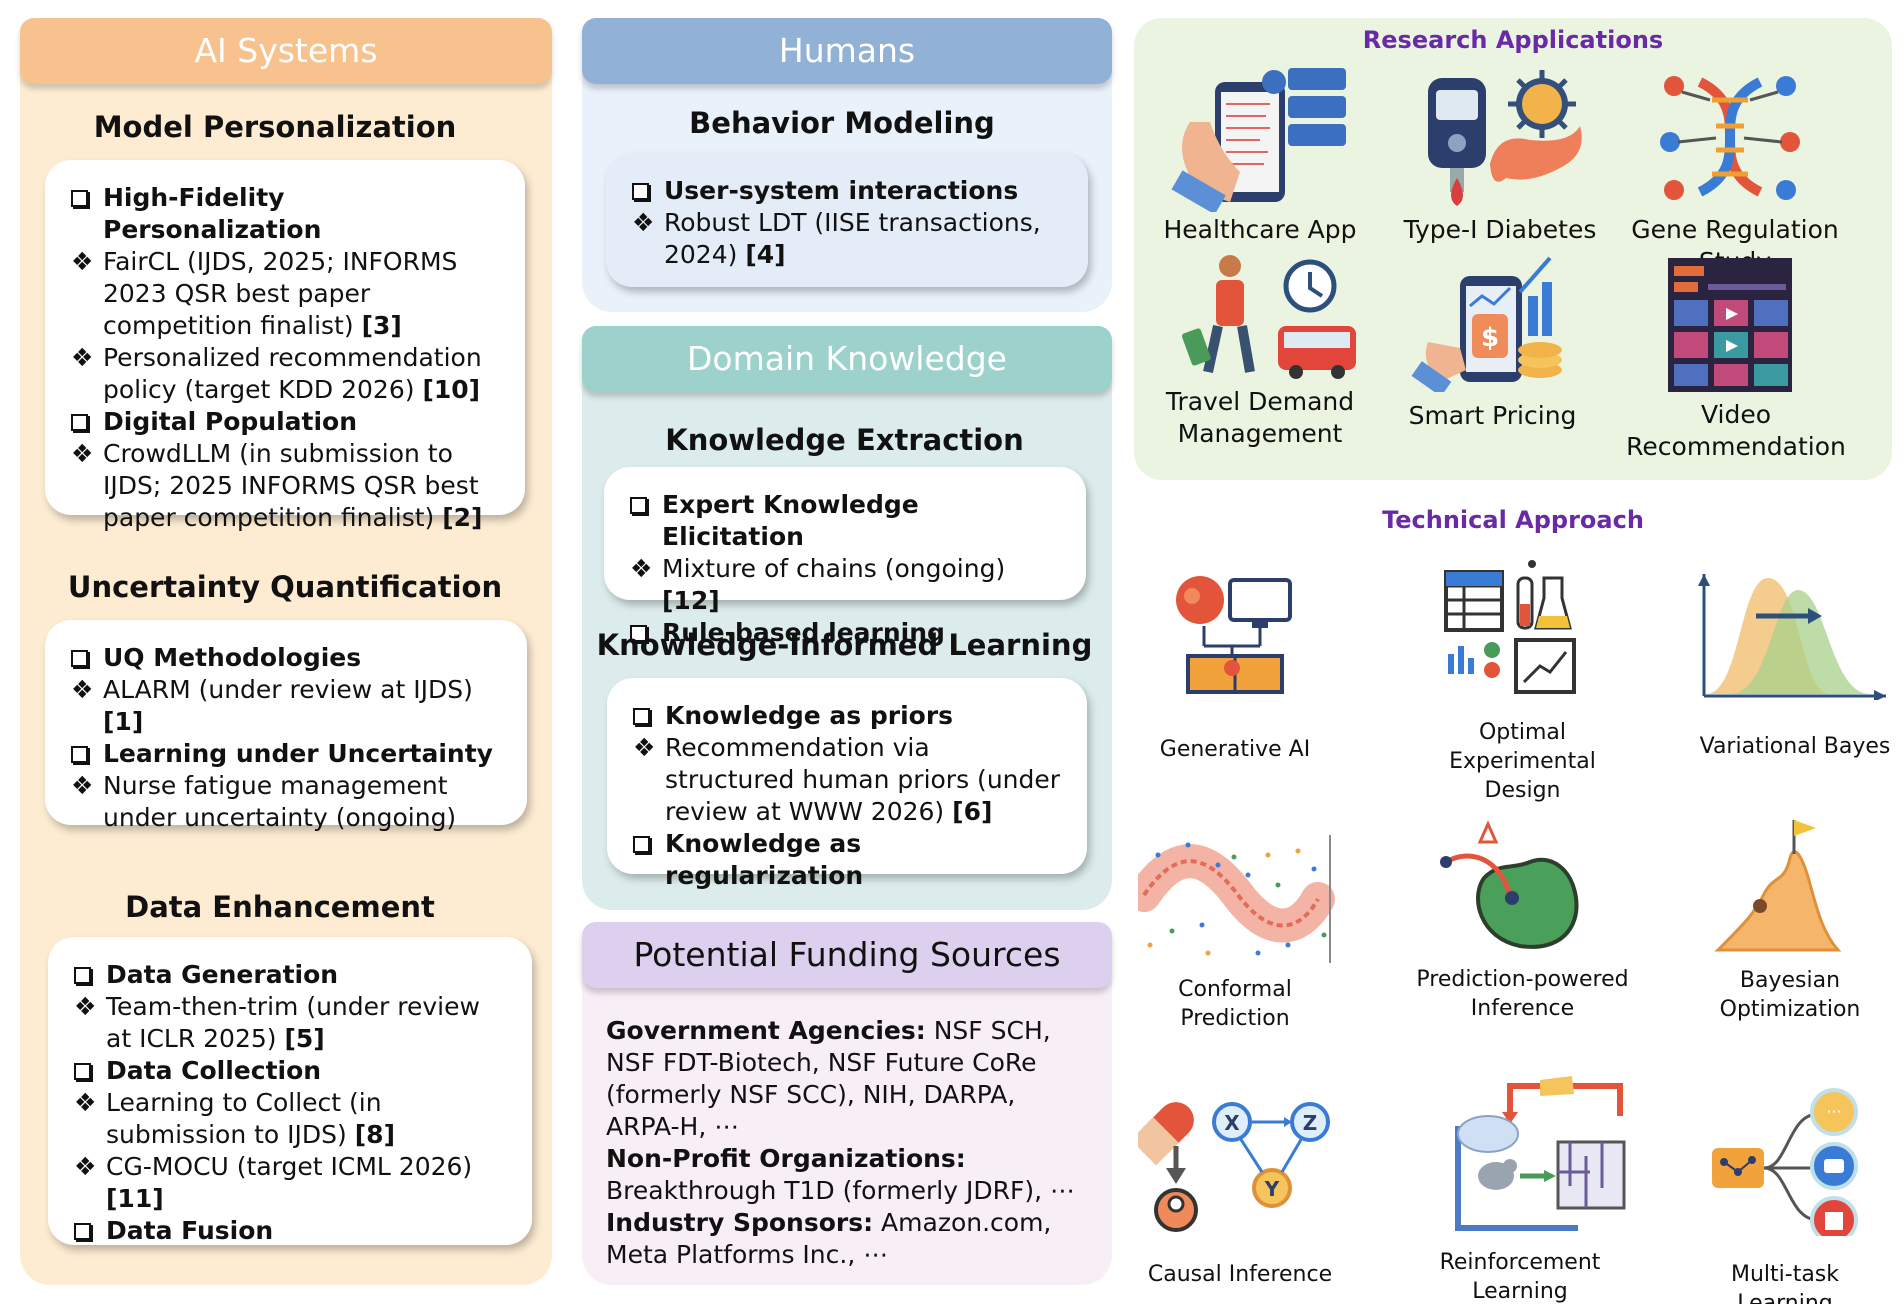  What do you see at coordinates (841, 190) in the screenshot?
I see `list-text: User-system interactions` at bounding box center [841, 190].